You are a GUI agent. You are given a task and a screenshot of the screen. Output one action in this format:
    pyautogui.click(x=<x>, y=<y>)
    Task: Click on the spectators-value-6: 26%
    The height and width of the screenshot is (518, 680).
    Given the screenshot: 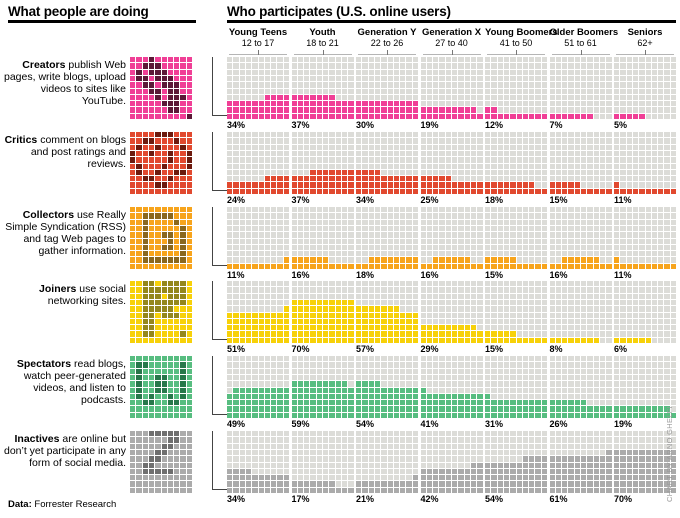 What is the action you would take?
    pyautogui.click(x=558, y=424)
    